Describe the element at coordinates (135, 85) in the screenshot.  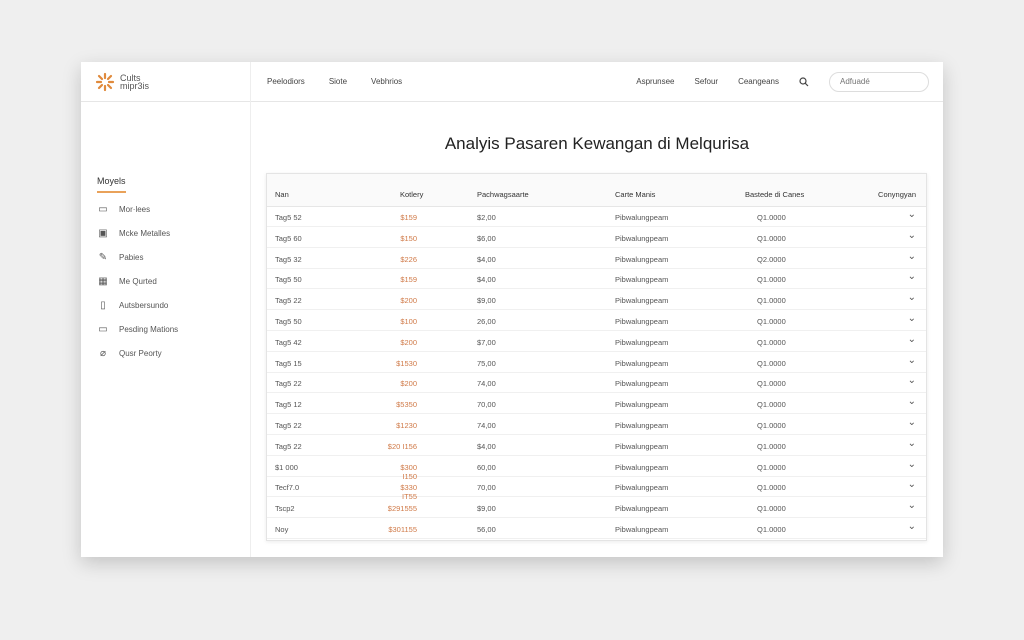
I see `logo-line2: mipr3is` at that location.